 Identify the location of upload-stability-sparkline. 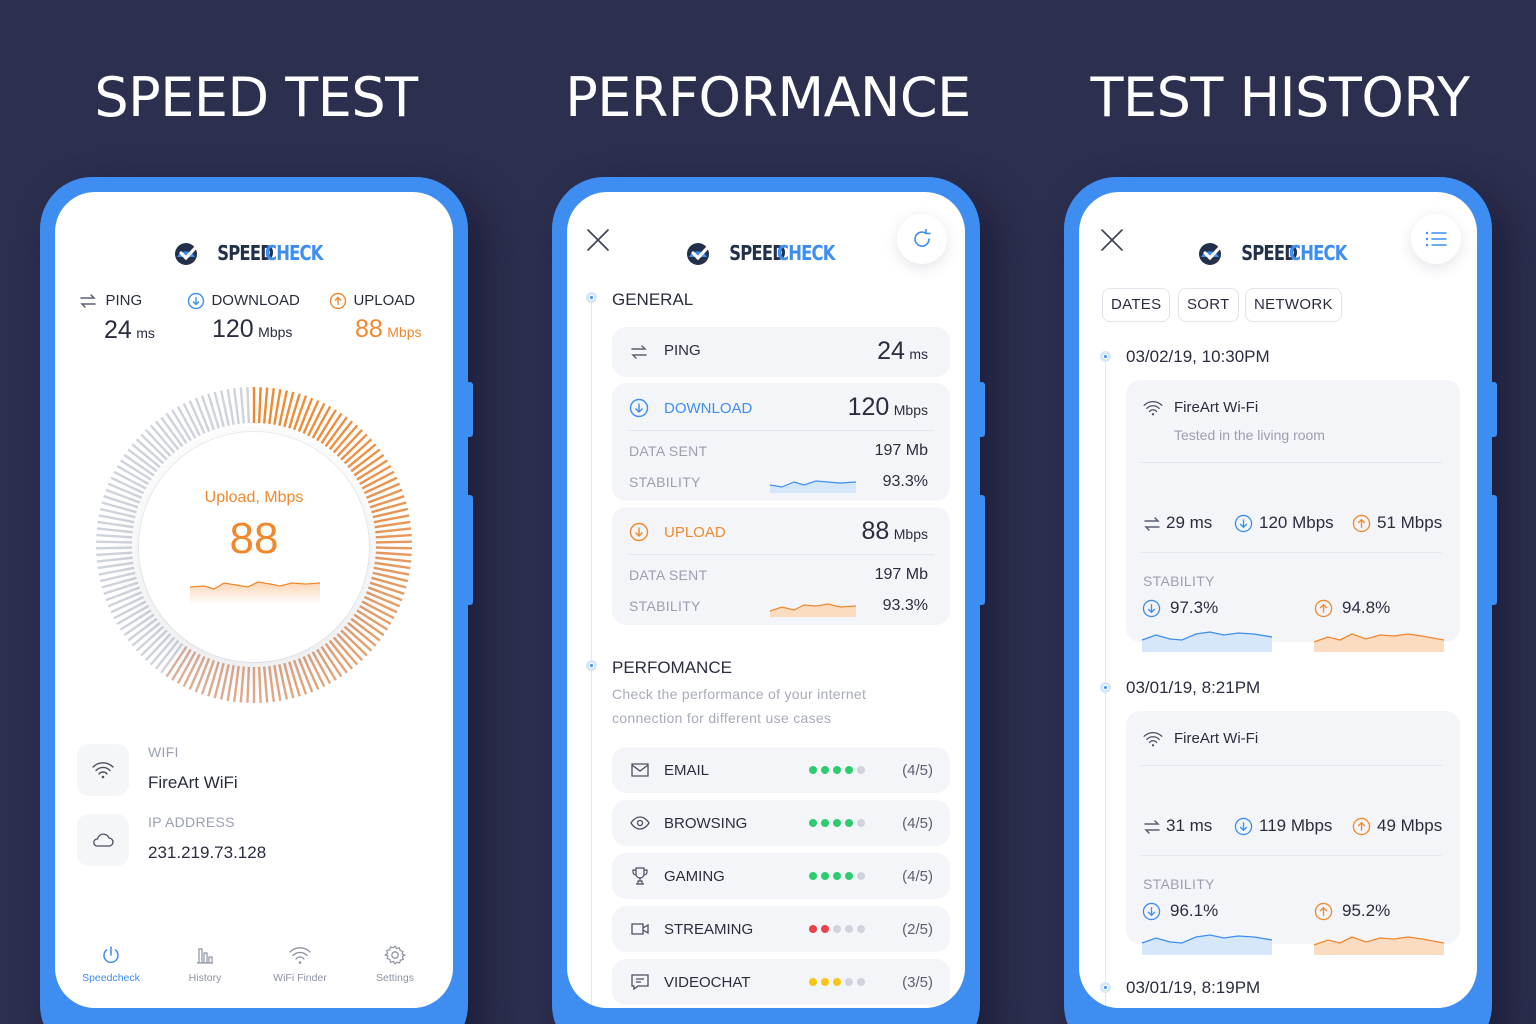
(813, 610).